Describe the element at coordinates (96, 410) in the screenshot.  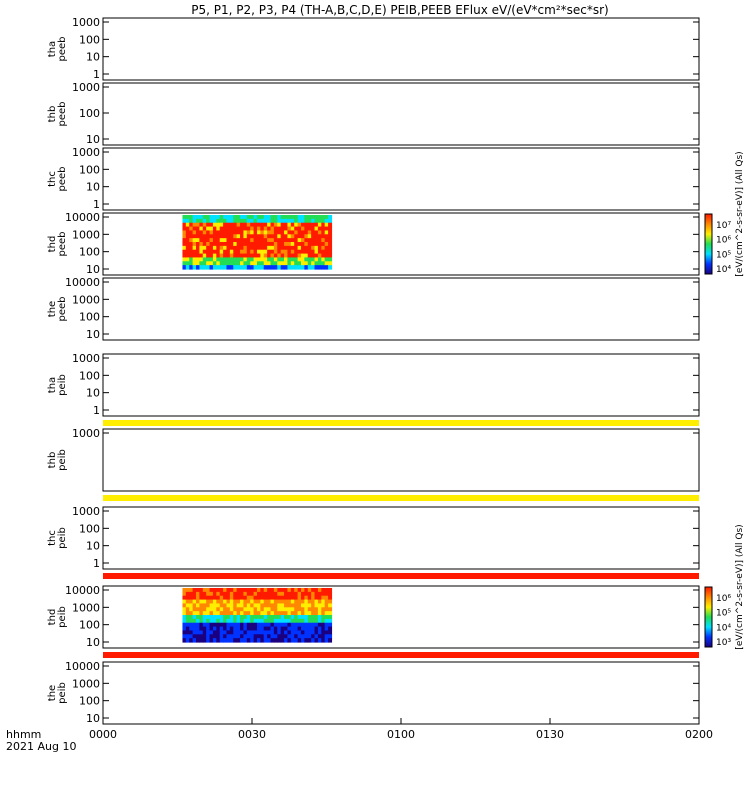
I see `y-tick-label: 1` at that location.